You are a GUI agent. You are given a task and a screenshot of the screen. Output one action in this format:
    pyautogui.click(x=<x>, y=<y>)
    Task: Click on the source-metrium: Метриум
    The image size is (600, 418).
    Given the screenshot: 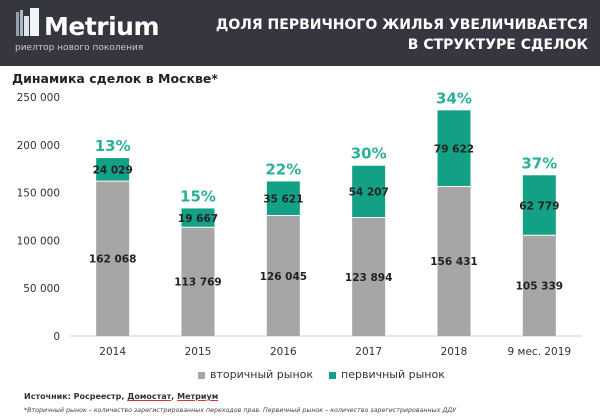 What is the action you would take?
    pyautogui.click(x=198, y=396)
    